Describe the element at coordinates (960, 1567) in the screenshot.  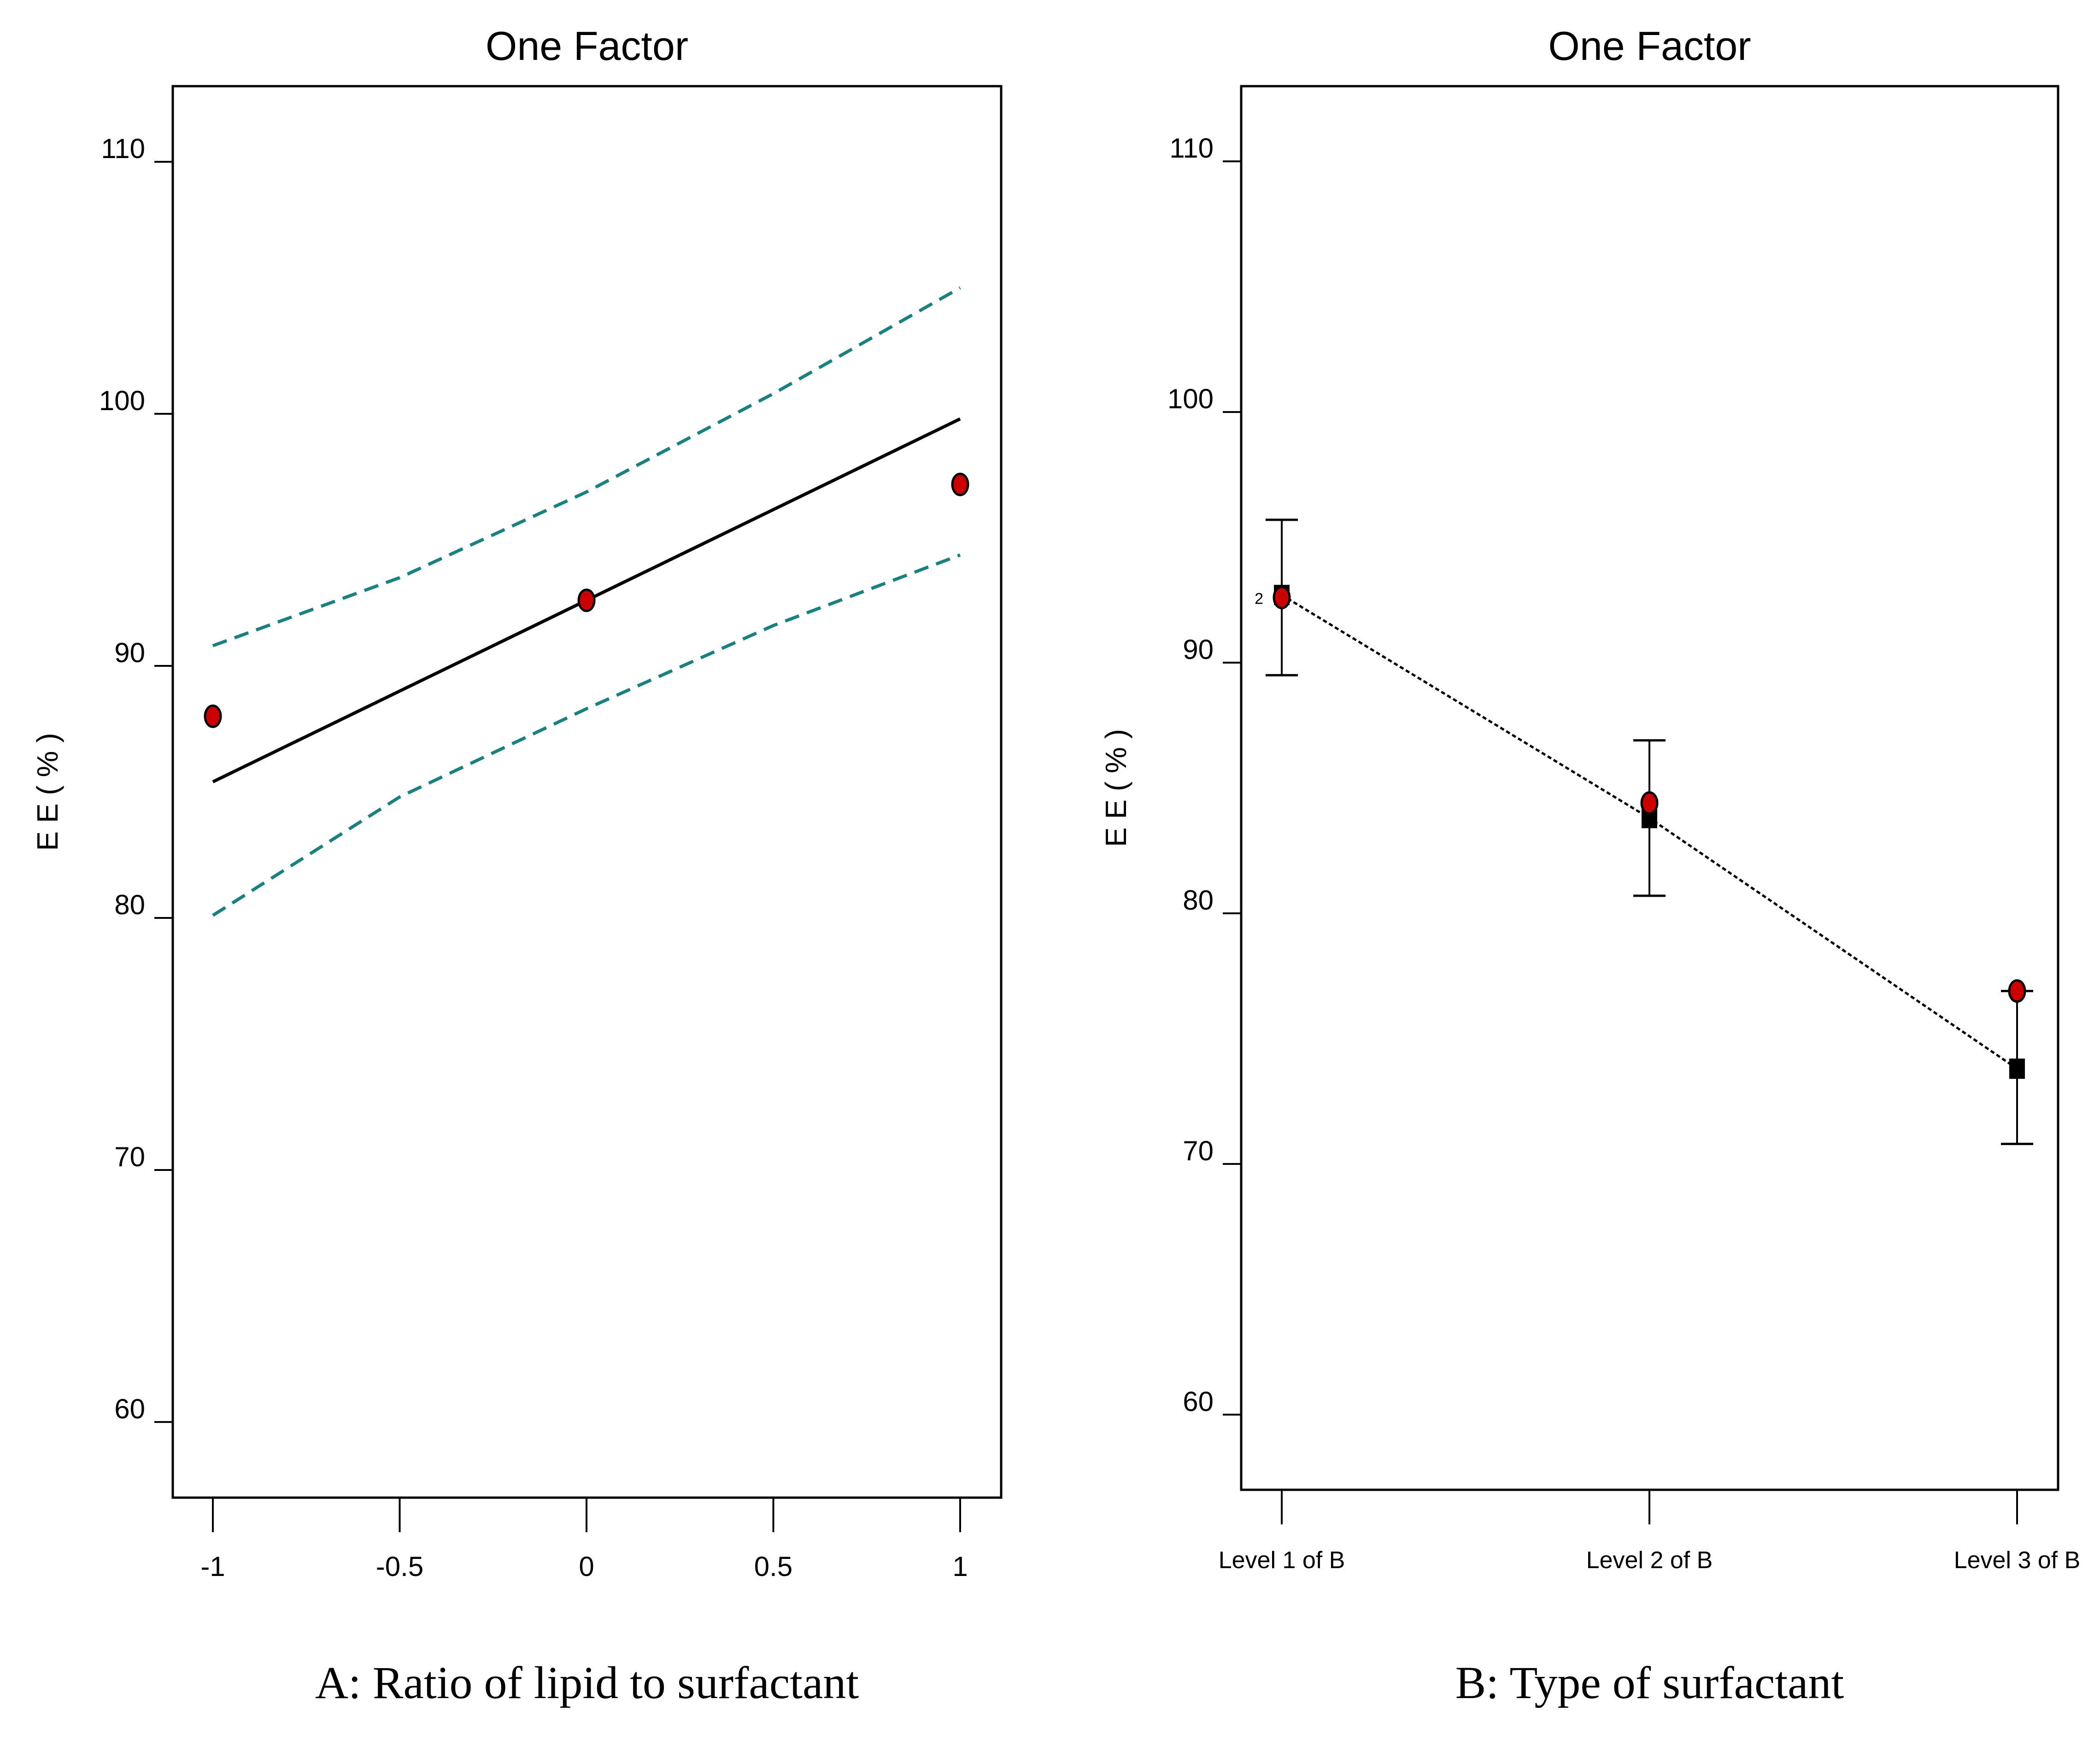
I see `x-tick-label: 1` at that location.